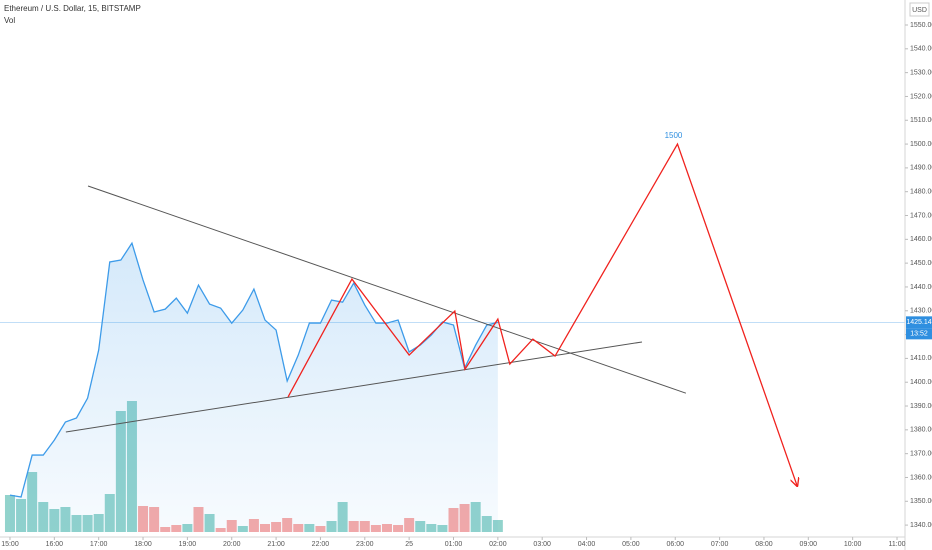 This screenshot has width=932, height=550. Describe the element at coordinates (921, 287) in the screenshot. I see `y-tick-label: 1440.00` at that location.